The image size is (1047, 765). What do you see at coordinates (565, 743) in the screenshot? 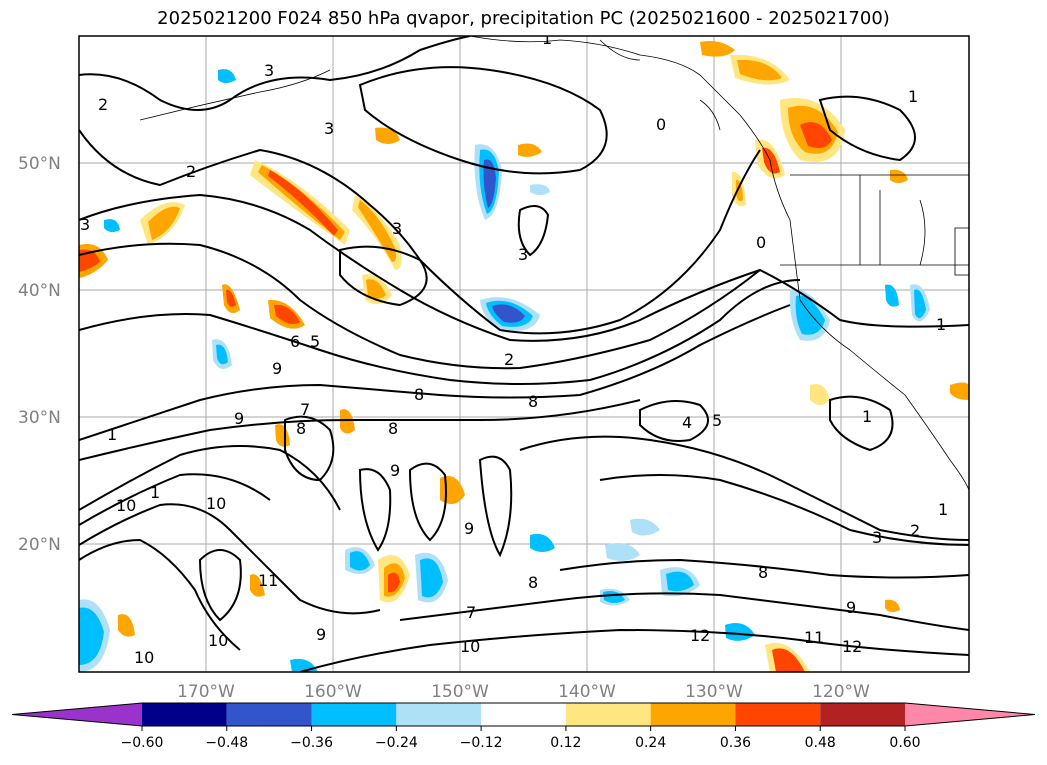
I see `colorbar-tick-label: 0.12` at bounding box center [565, 743].